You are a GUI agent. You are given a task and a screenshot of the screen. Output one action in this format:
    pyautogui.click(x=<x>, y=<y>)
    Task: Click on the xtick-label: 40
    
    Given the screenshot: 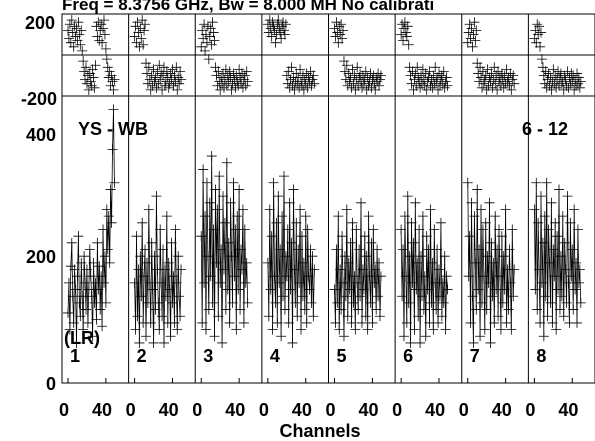 What is the action you would take?
    pyautogui.click(x=169, y=410)
    